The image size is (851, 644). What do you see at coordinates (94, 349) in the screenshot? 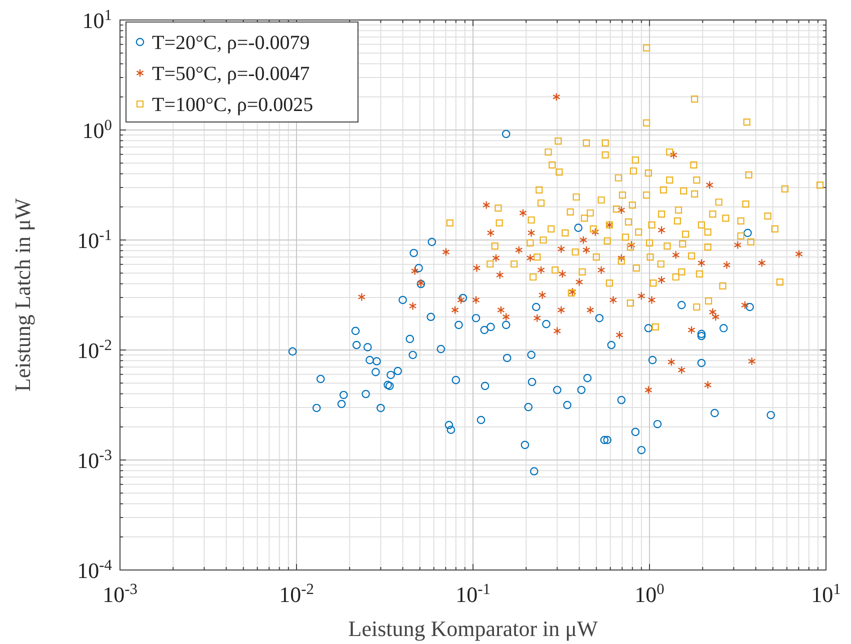
I see `y-tick-label: 10$^{-2}$` at bounding box center [94, 349].